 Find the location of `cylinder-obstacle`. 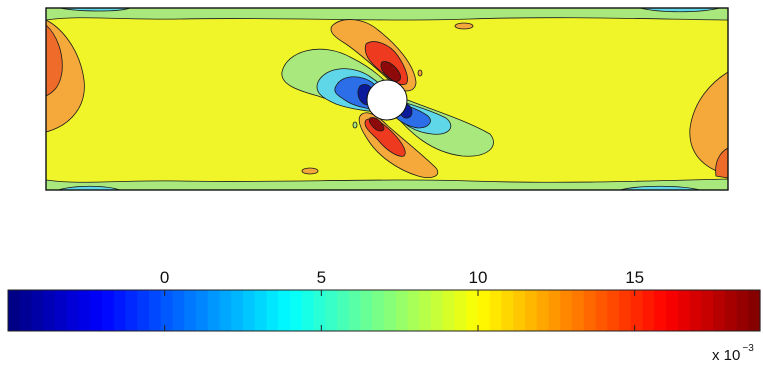

cylinder-obstacle is located at coordinates (387, 100).